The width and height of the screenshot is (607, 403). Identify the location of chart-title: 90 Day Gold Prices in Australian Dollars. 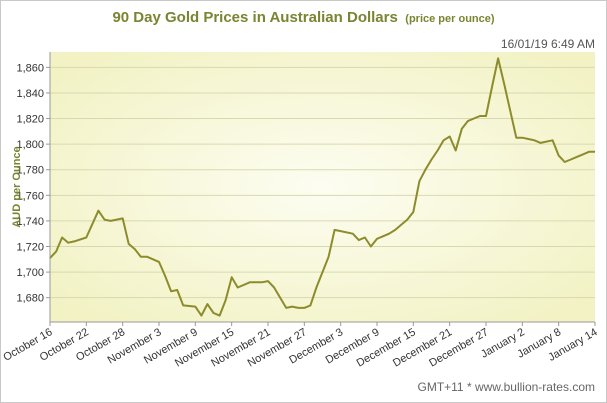
(255, 17).